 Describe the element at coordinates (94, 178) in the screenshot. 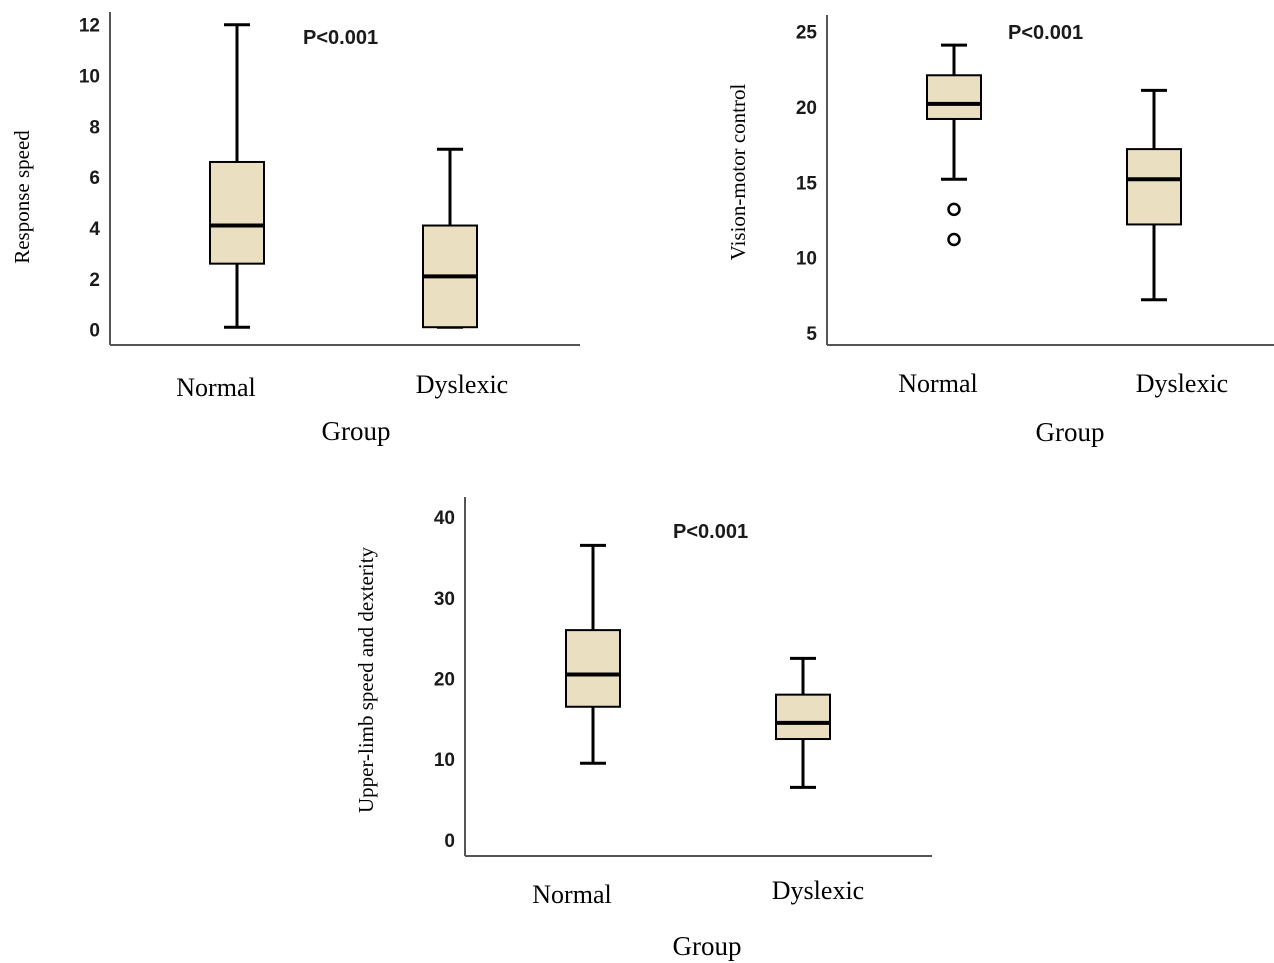

I see `y-tick-label: 6` at that location.